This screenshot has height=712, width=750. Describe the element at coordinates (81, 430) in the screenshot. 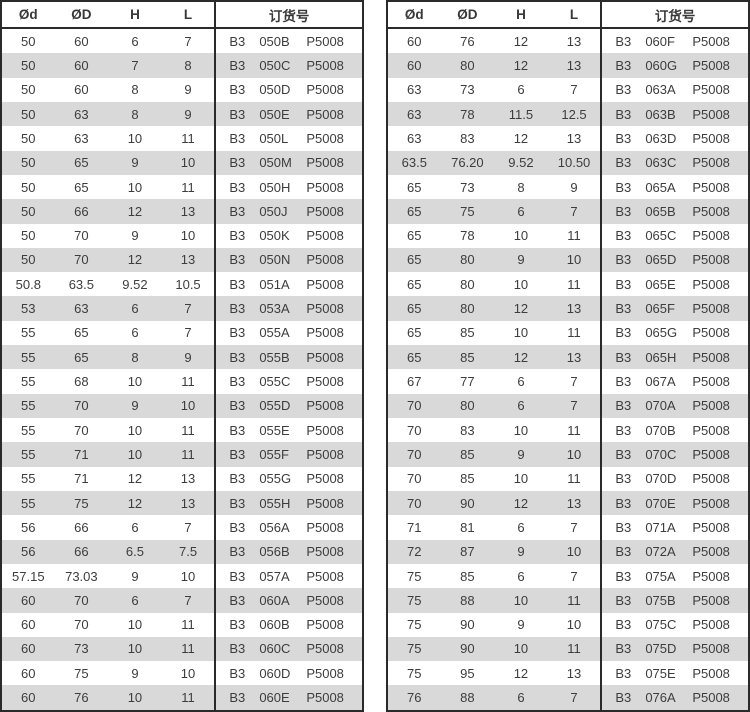

I see `cell-outer-diameter: 70` at that location.